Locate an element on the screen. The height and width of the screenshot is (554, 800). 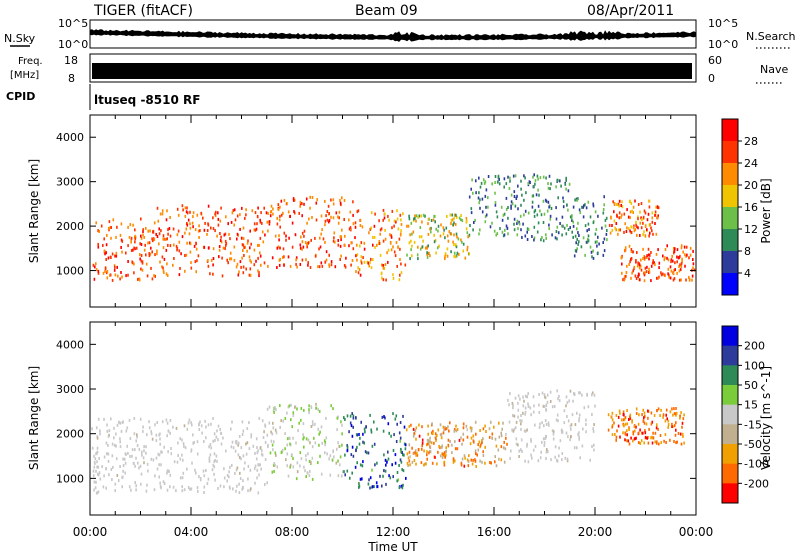
colorbar-tick-label: 8 is located at coordinates (747, 251).